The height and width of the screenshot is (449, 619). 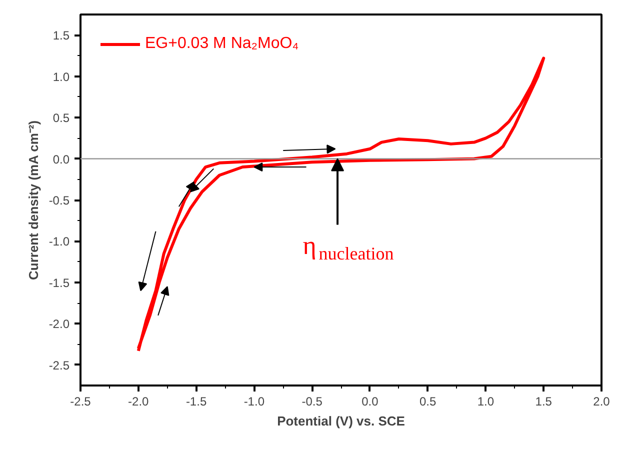 I want to click on x-tick-label: 1.5, so click(x=543, y=401).